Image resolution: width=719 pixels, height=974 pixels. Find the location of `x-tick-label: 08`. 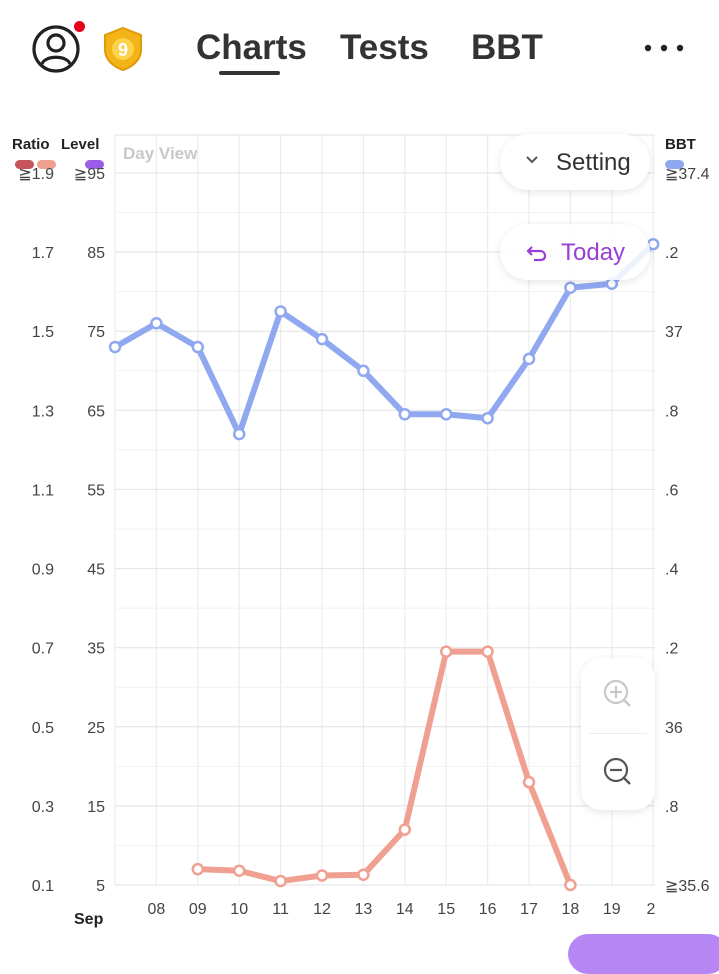

x-tick-label: 08 is located at coordinates (157, 909).